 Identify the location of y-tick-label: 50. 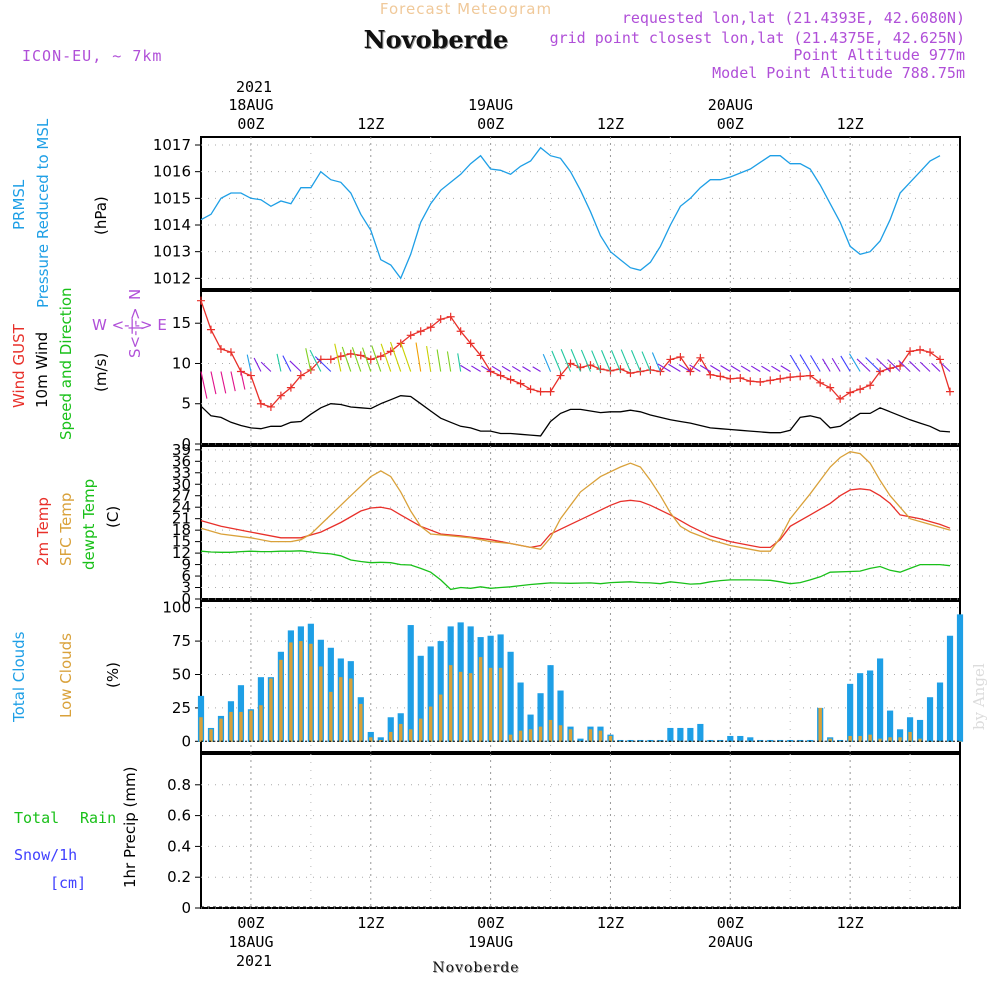
(181, 674).